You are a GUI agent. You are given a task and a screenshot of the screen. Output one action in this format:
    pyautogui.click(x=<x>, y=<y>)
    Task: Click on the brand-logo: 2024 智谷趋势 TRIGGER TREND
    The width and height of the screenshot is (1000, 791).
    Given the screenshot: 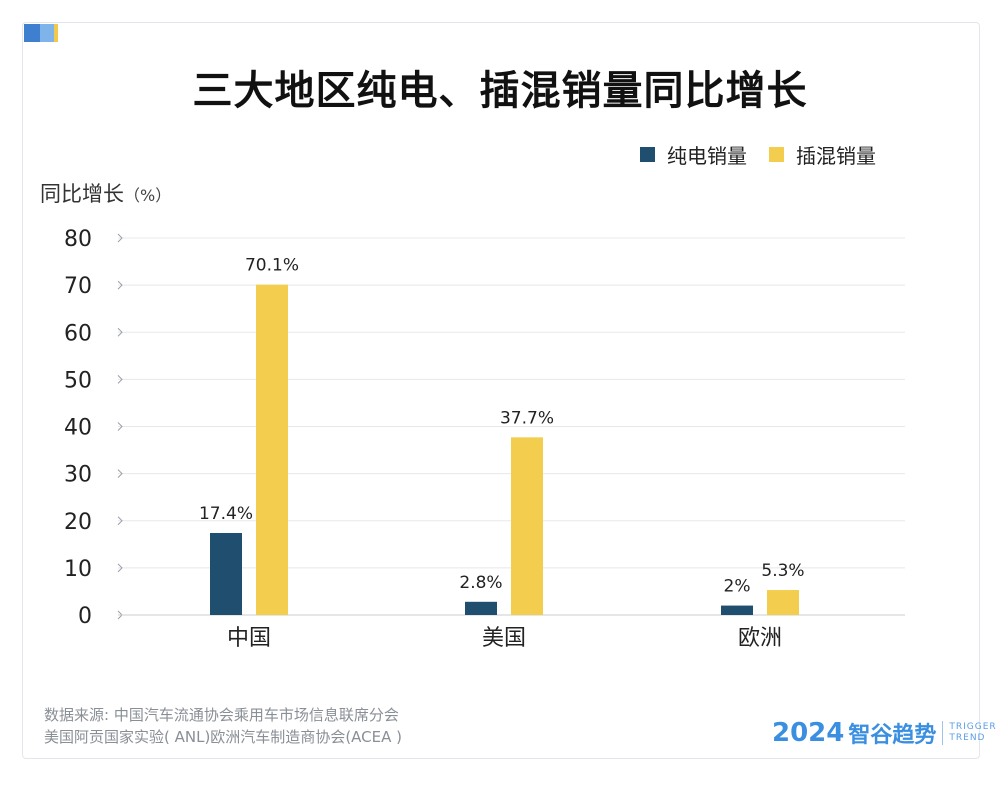 What is the action you would take?
    pyautogui.click(x=884, y=733)
    